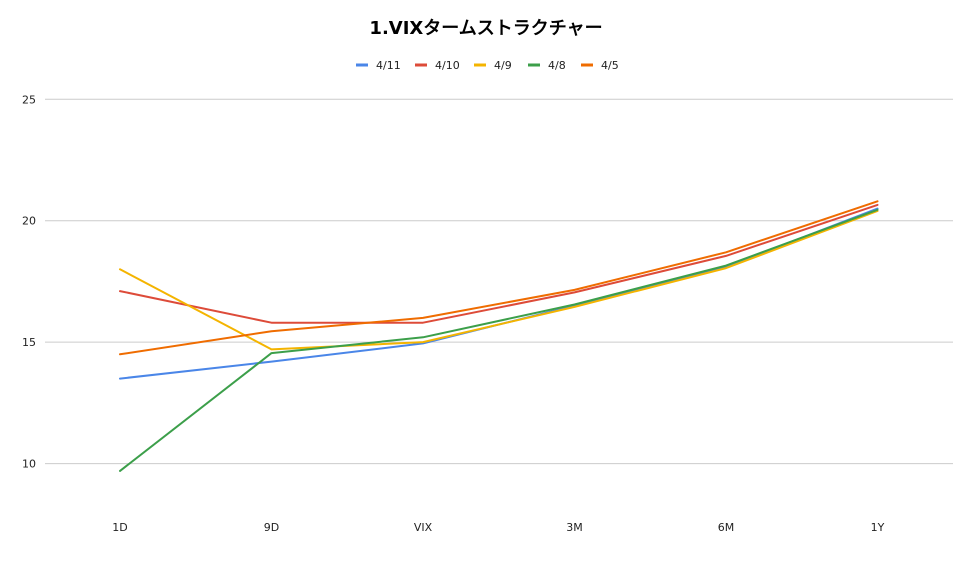 The image size is (973, 561). What do you see at coordinates (388, 65) in the screenshot?
I see `legend-label: 4/11` at bounding box center [388, 65].